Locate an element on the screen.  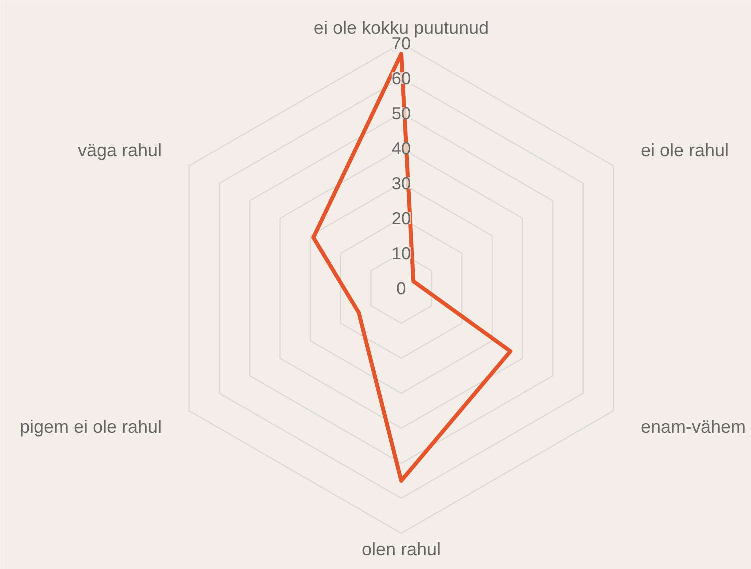
y-tick-label: 50 is located at coordinates (402, 114).